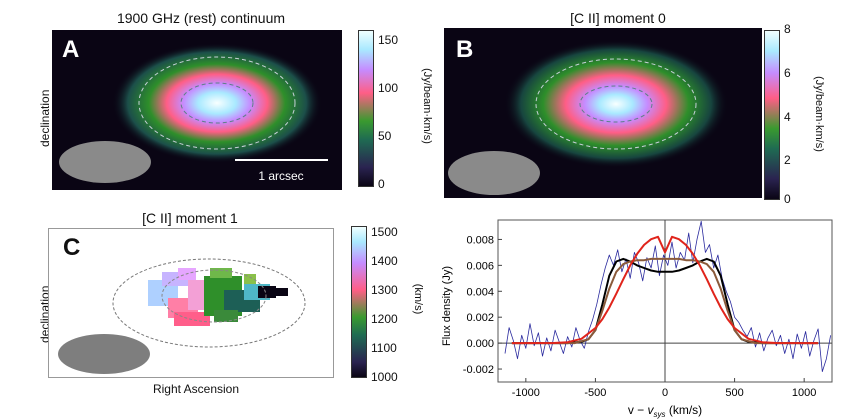 The height and width of the screenshot is (420, 860). Describe the element at coordinates (684, 410) in the screenshot. I see `spectrum-xlabel-unit: (km/s)` at that location.